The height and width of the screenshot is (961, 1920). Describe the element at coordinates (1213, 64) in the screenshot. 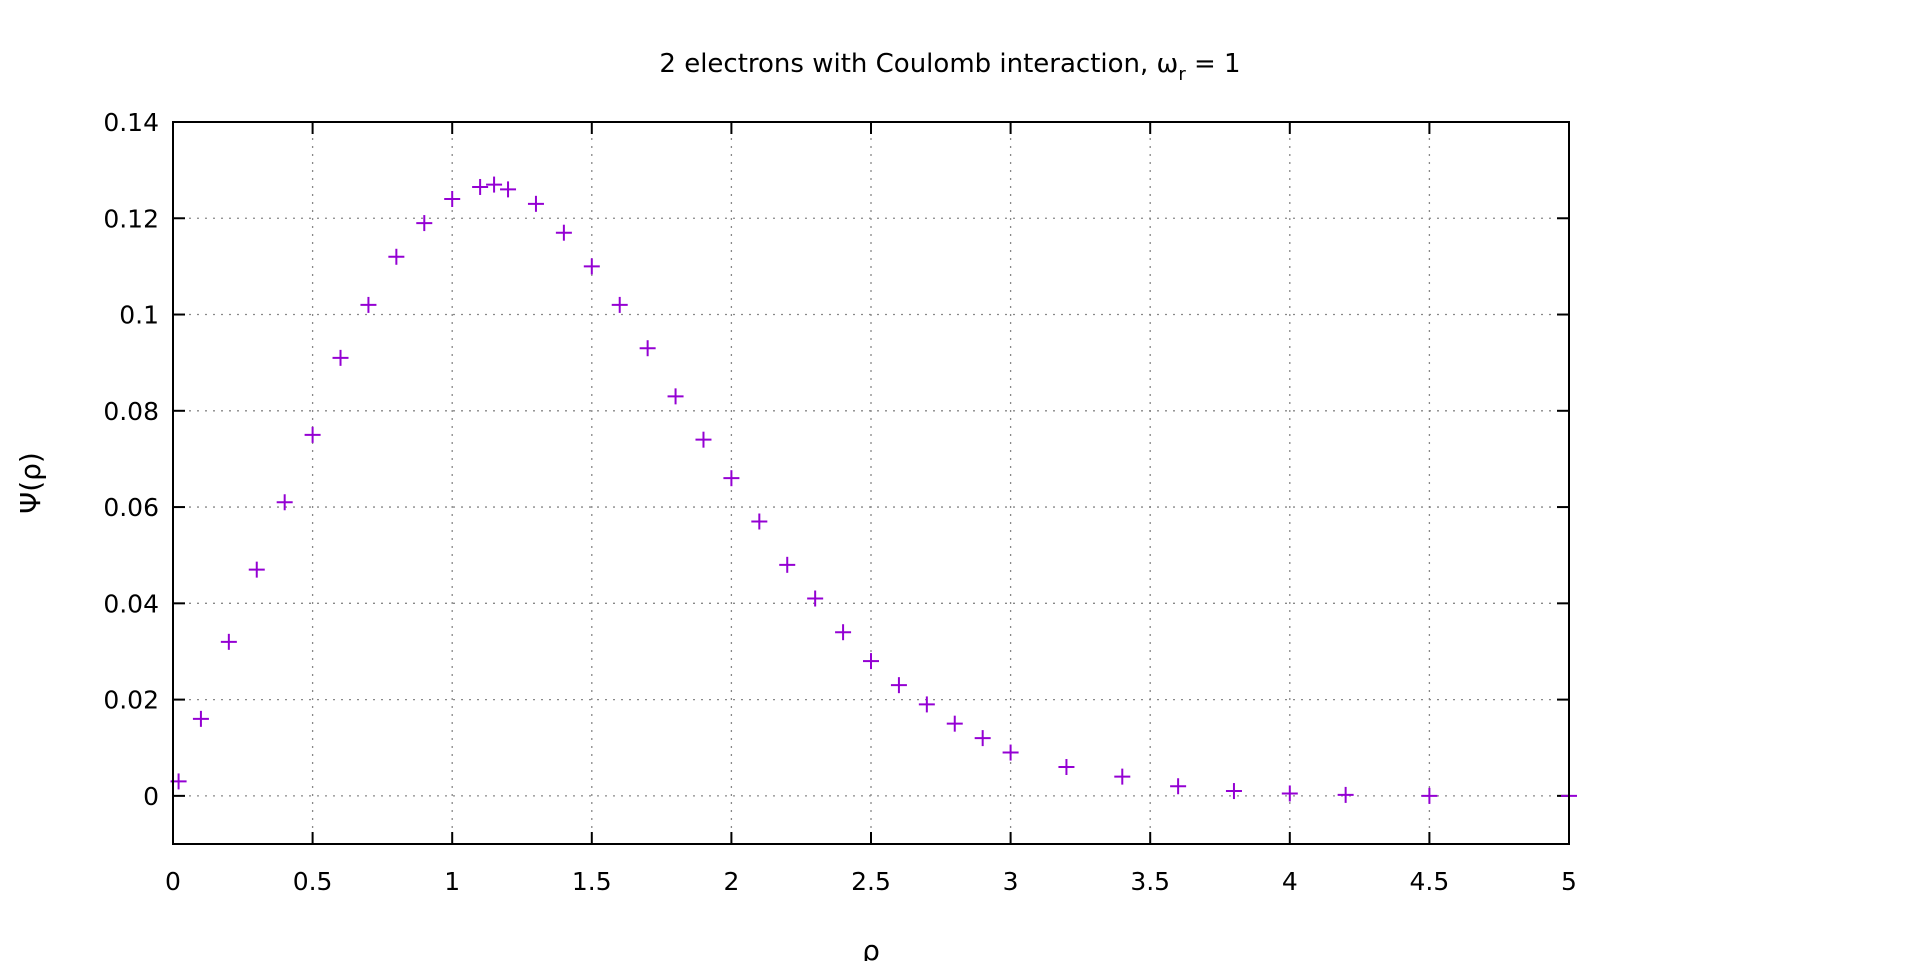

I see `chart-title-tail: = 1` at that location.